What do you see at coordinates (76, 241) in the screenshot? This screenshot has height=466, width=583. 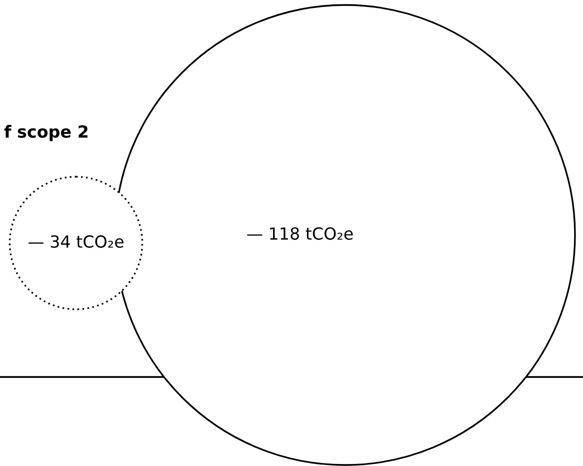 I see `data-label: — 34 tCO₂e` at bounding box center [76, 241].